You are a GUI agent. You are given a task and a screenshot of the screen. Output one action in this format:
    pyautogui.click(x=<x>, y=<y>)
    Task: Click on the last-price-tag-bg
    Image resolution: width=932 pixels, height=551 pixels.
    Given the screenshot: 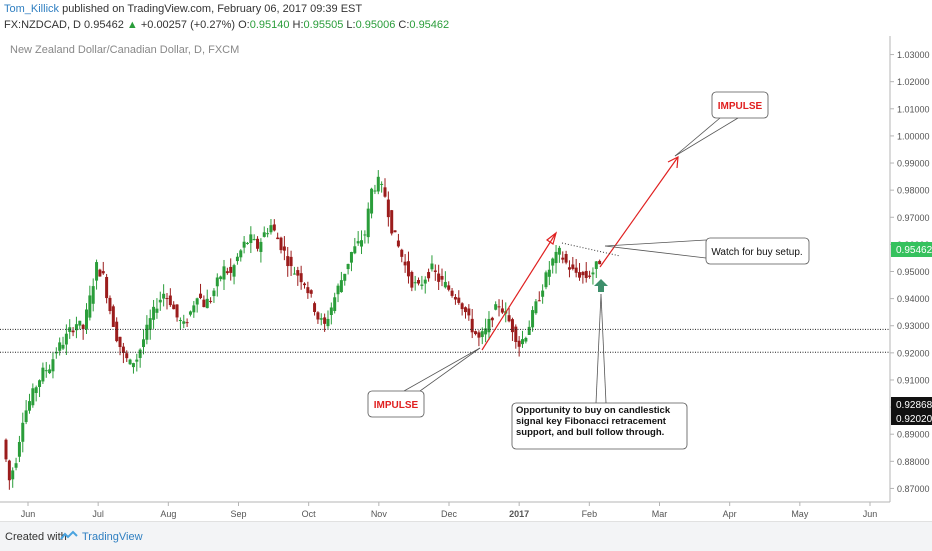 What is the action you would take?
    pyautogui.click(x=911, y=249)
    